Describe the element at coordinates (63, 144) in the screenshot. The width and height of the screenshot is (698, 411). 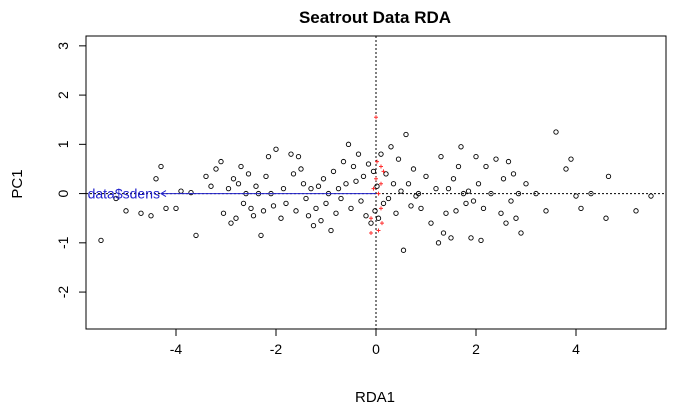
I see `y-tick-label: 1` at that location.